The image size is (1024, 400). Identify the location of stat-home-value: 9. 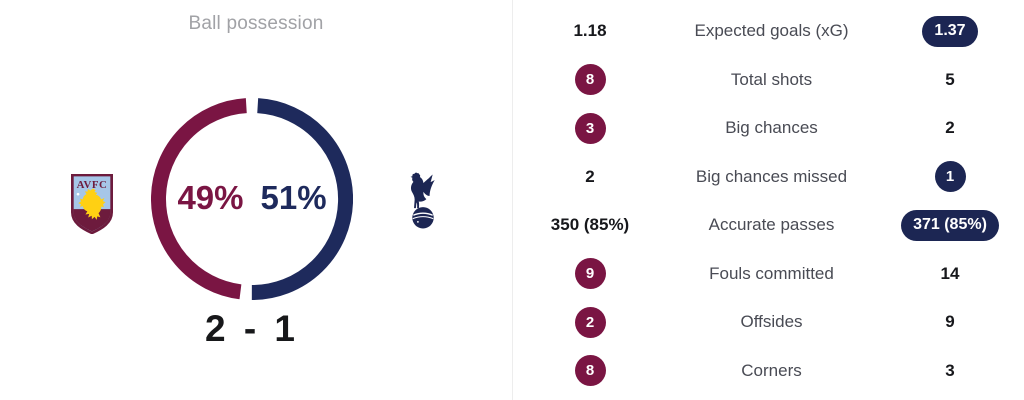
(590, 274).